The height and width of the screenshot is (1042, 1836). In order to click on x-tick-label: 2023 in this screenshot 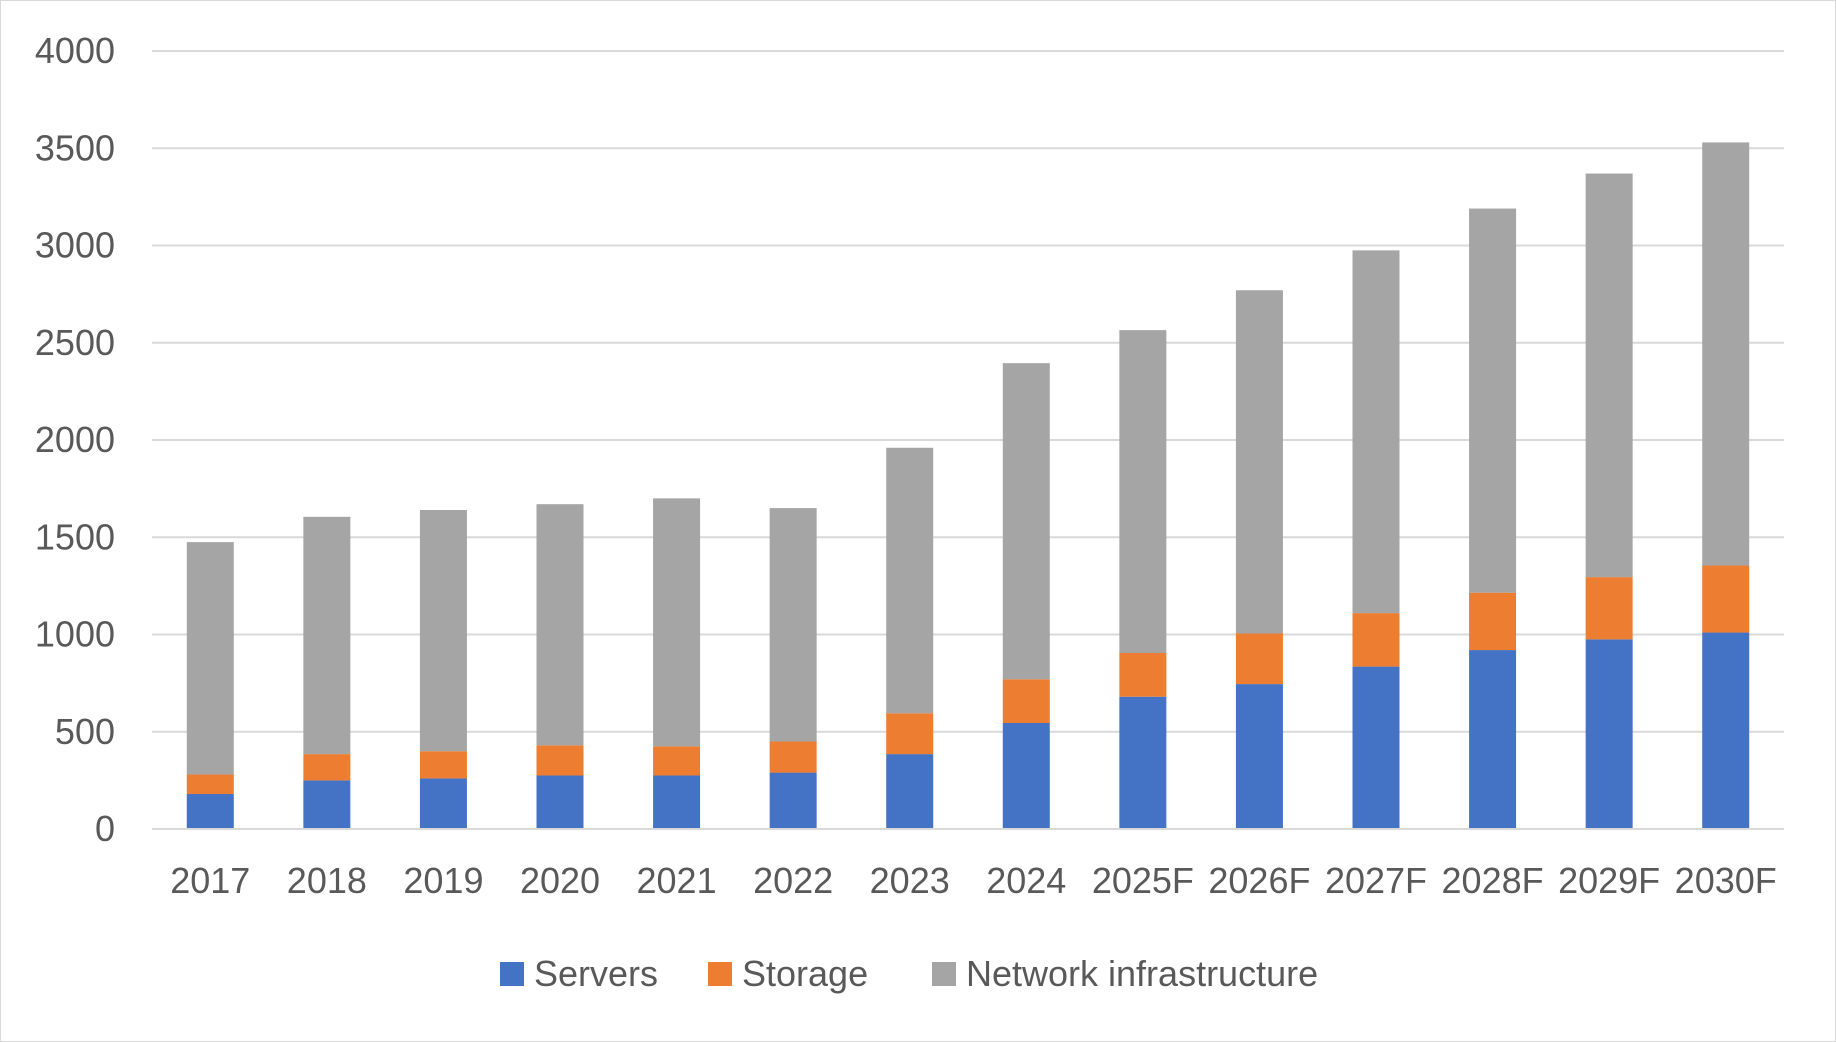, I will do `click(910, 880)`.